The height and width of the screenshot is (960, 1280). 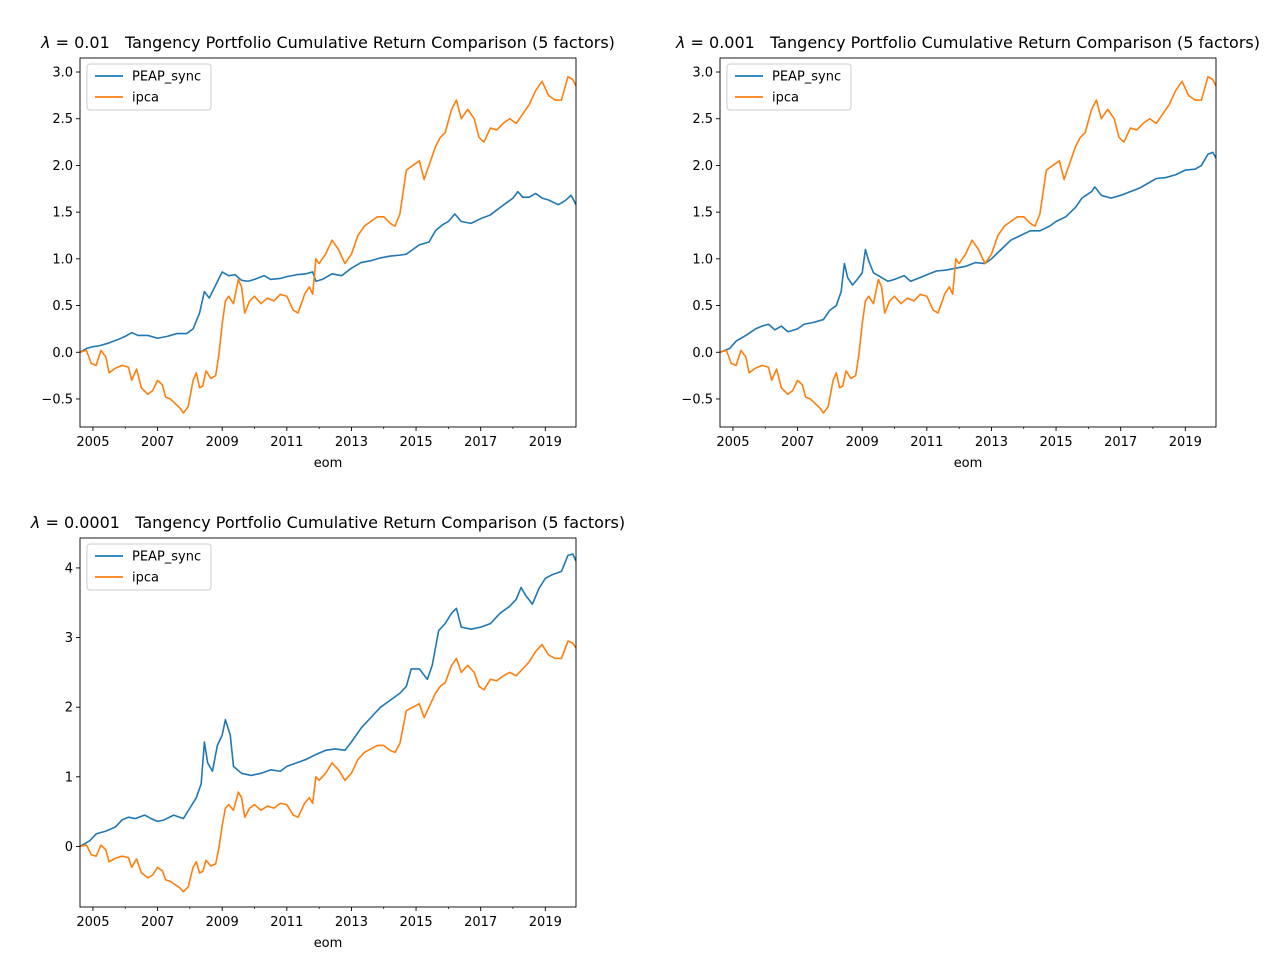 I want to click on y-tick-label: 3, so click(x=69, y=638).